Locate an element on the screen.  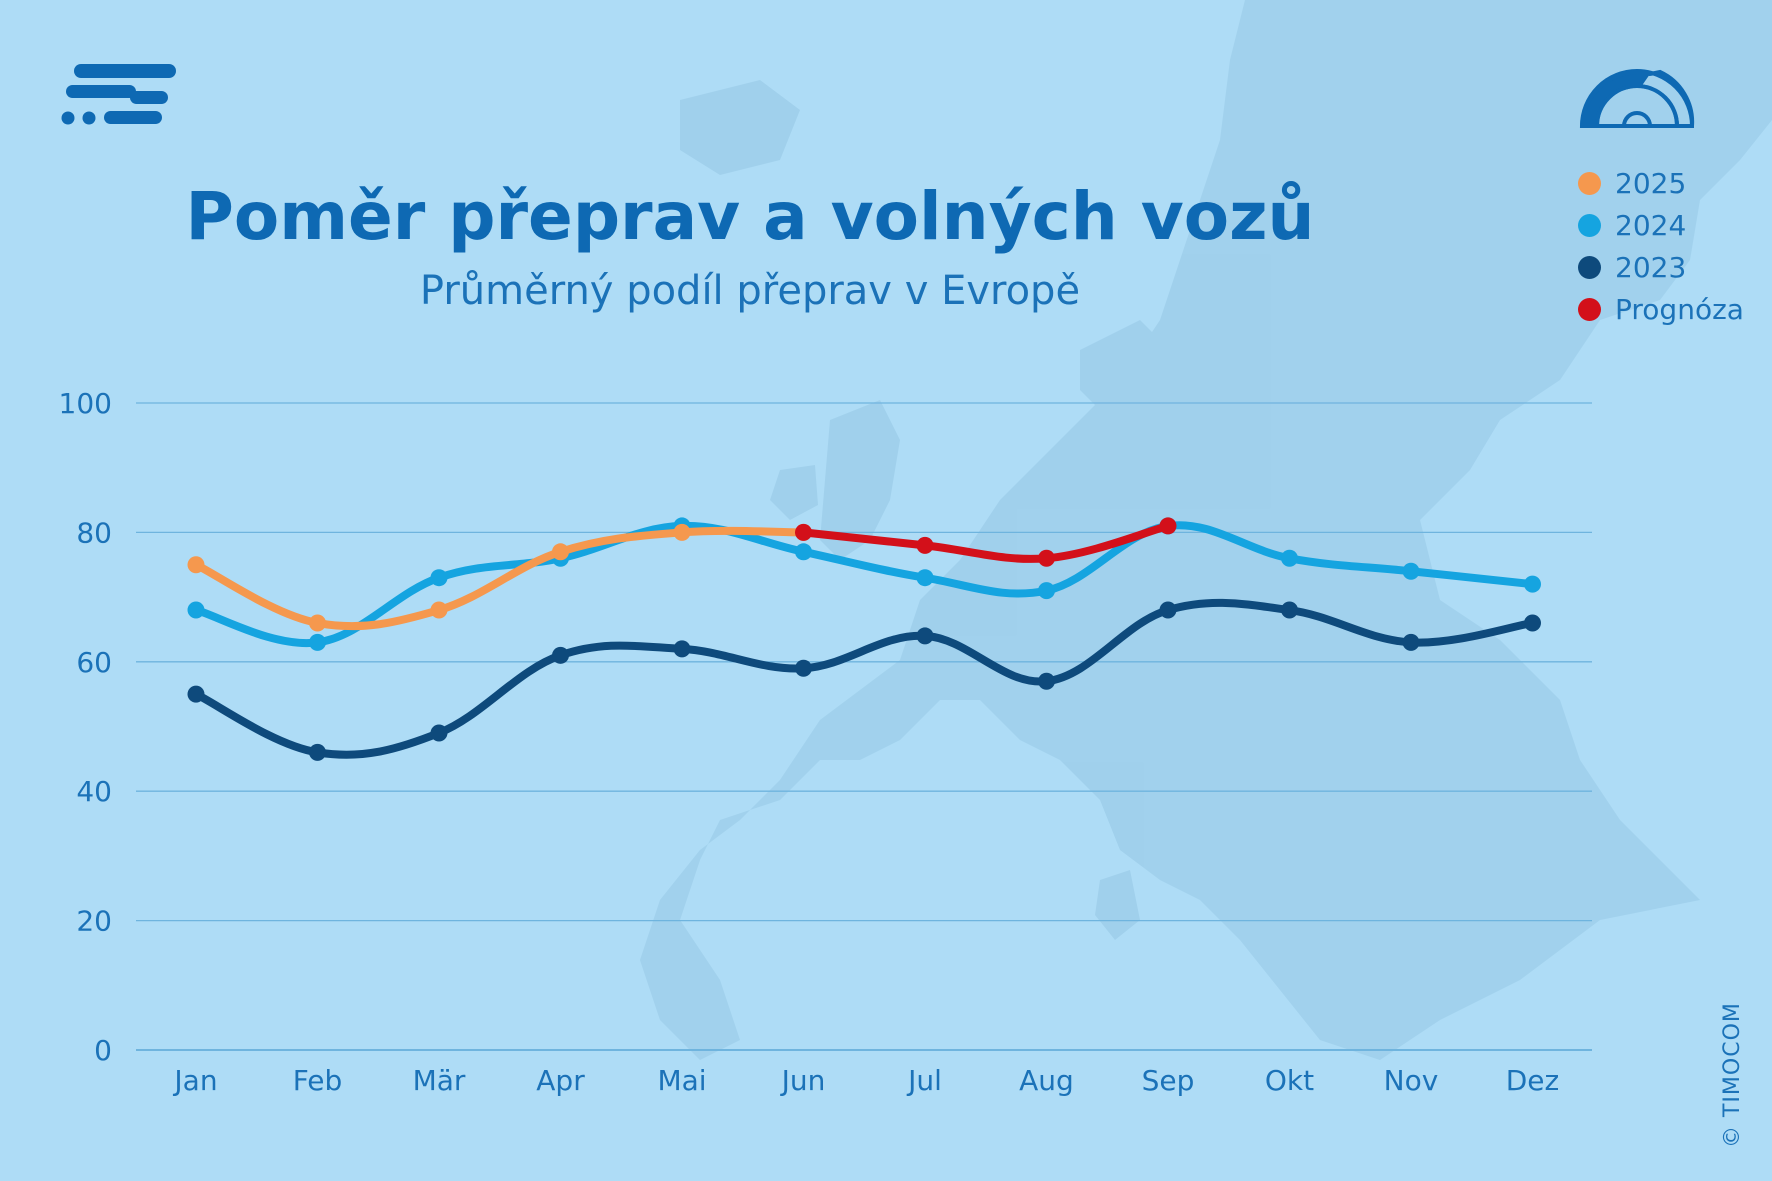
chart-title: Poměr přeprav a volných vozů is located at coordinates (750, 216).